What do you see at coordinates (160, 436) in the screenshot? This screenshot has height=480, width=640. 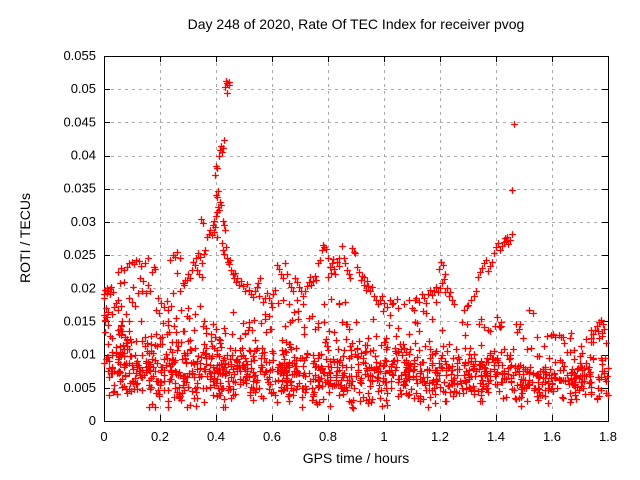 I see `x-tick-label: 0.2` at bounding box center [160, 436].